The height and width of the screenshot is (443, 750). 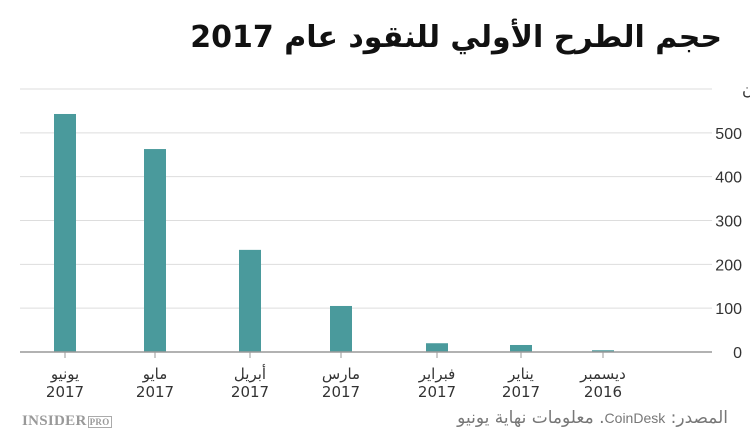 I want to click on source-name: CoinDesk, so click(x=635, y=418).